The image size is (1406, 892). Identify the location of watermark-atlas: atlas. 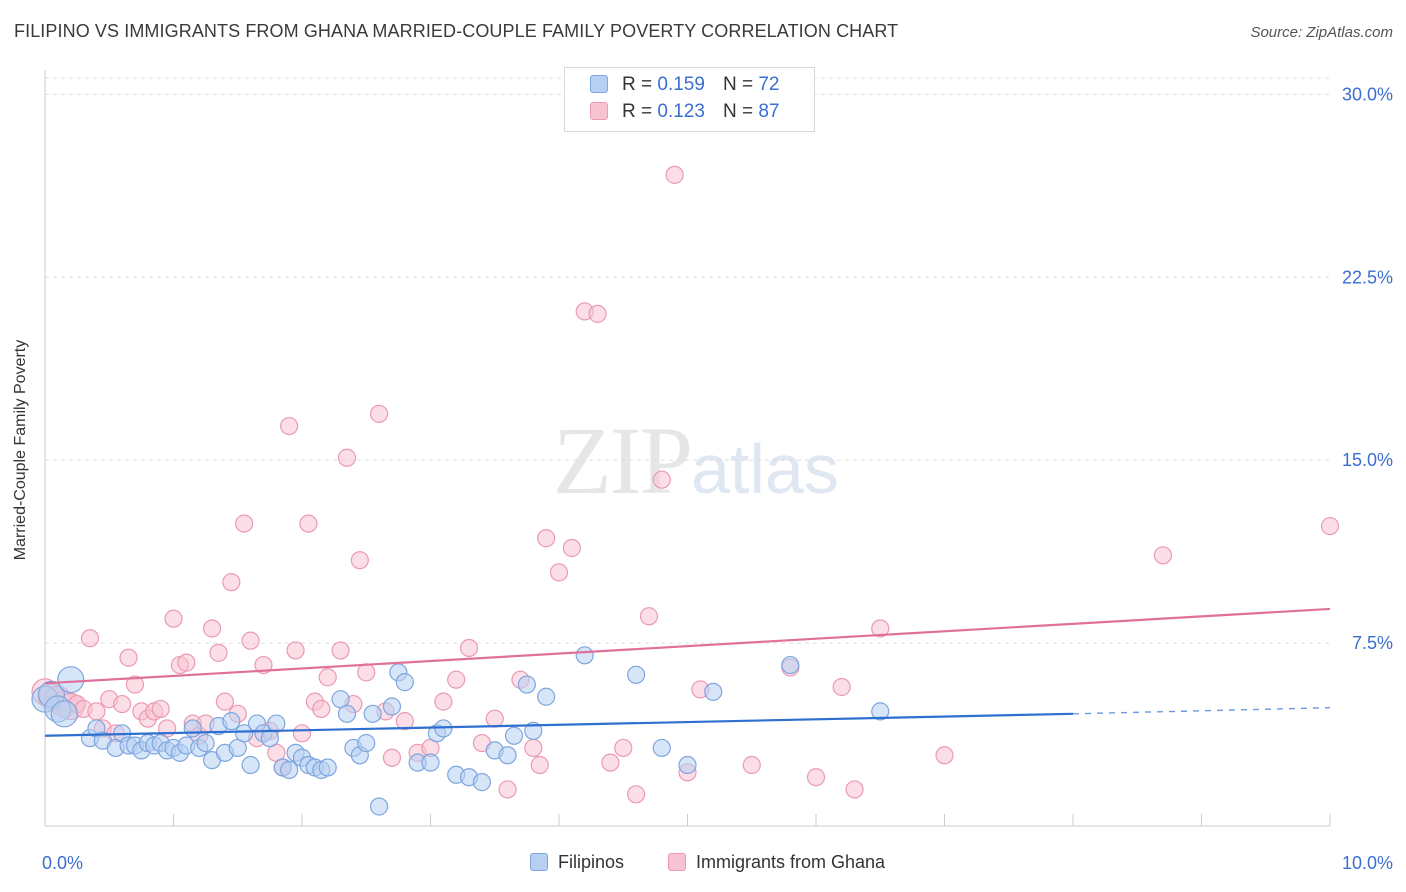
(765, 469).